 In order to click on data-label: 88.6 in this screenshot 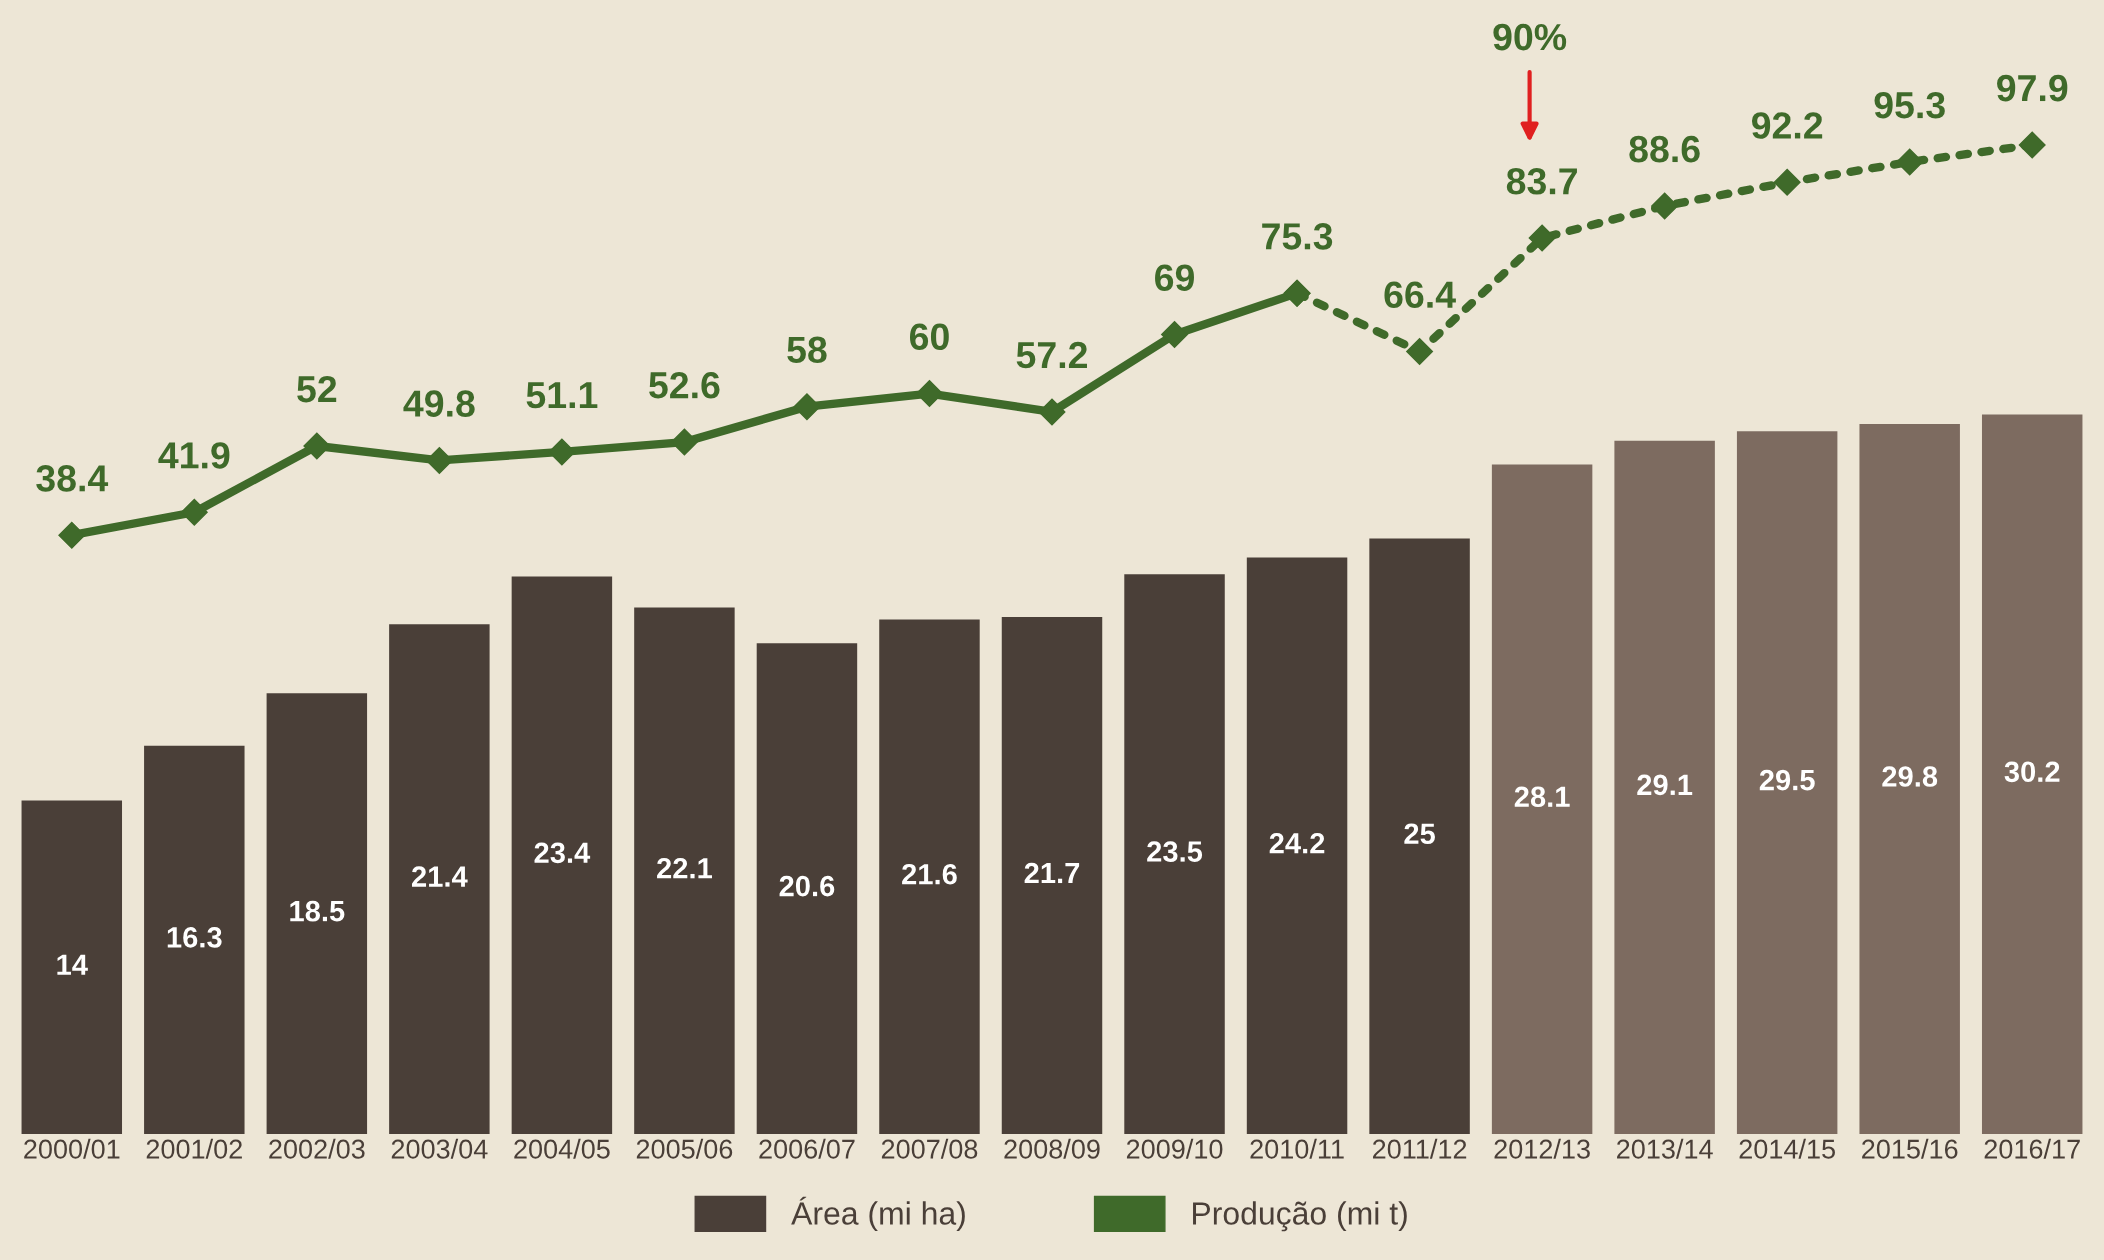, I will do `click(1664, 149)`.